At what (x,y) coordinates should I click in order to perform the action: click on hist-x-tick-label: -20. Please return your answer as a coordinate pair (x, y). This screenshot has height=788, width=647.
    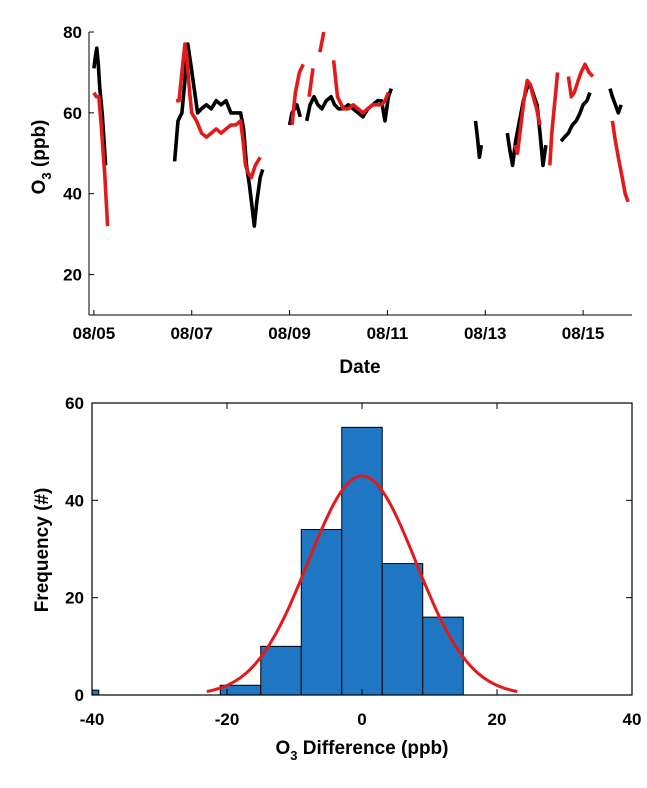
    Looking at the image, I should click on (227, 719).